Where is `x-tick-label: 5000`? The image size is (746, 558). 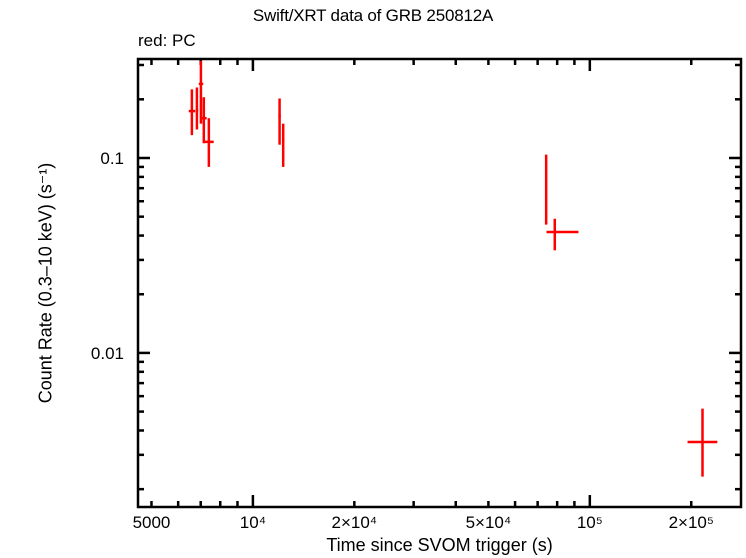 x-tick-label: 5000 is located at coordinates (152, 522).